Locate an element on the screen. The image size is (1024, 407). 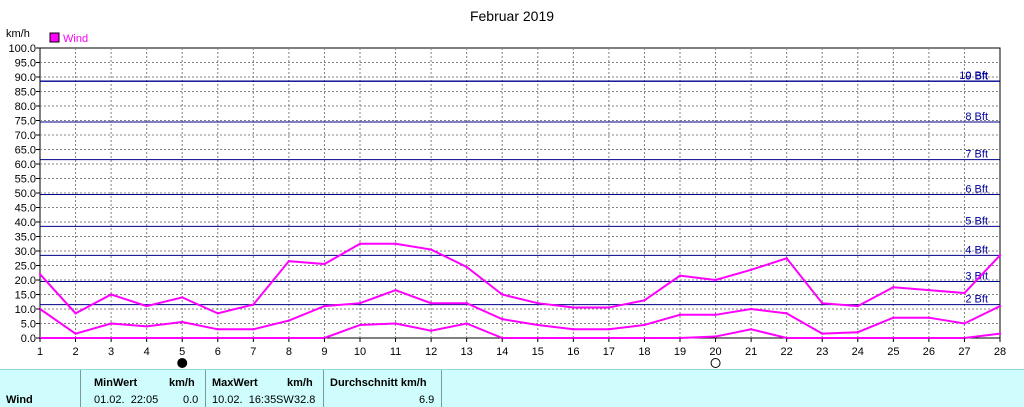
stats-max-cell: MaxWert km/h 10.02. 16:35 SW 32.8 is located at coordinates (265, 388).